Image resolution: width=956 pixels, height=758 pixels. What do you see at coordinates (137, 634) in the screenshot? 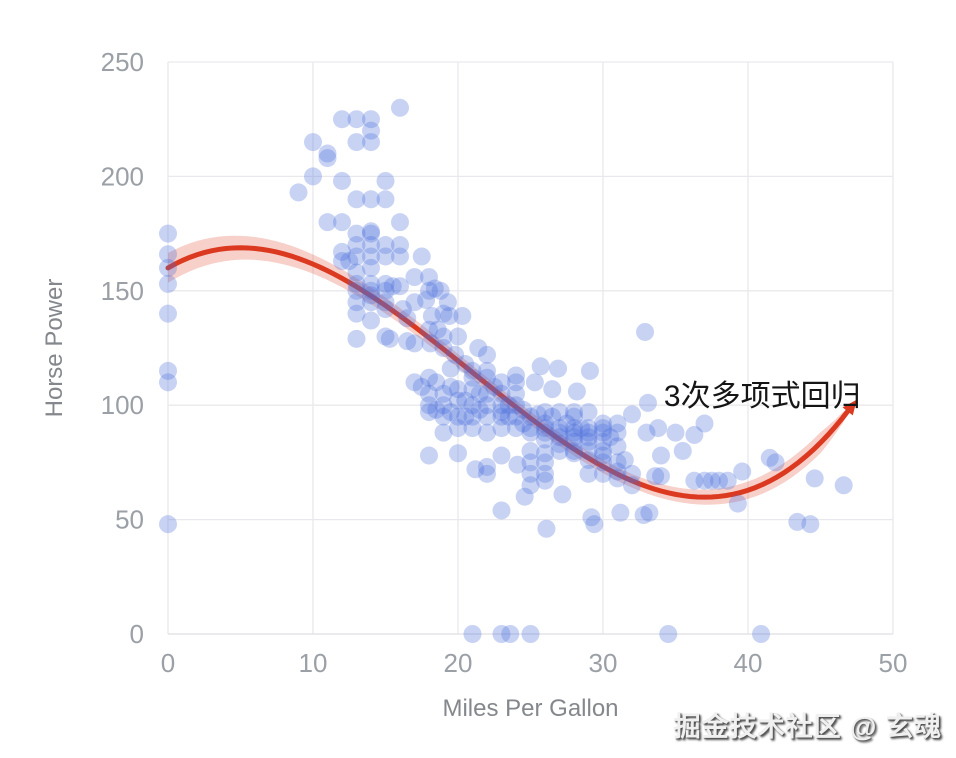
I see `y-tick-label: 0` at bounding box center [137, 634].